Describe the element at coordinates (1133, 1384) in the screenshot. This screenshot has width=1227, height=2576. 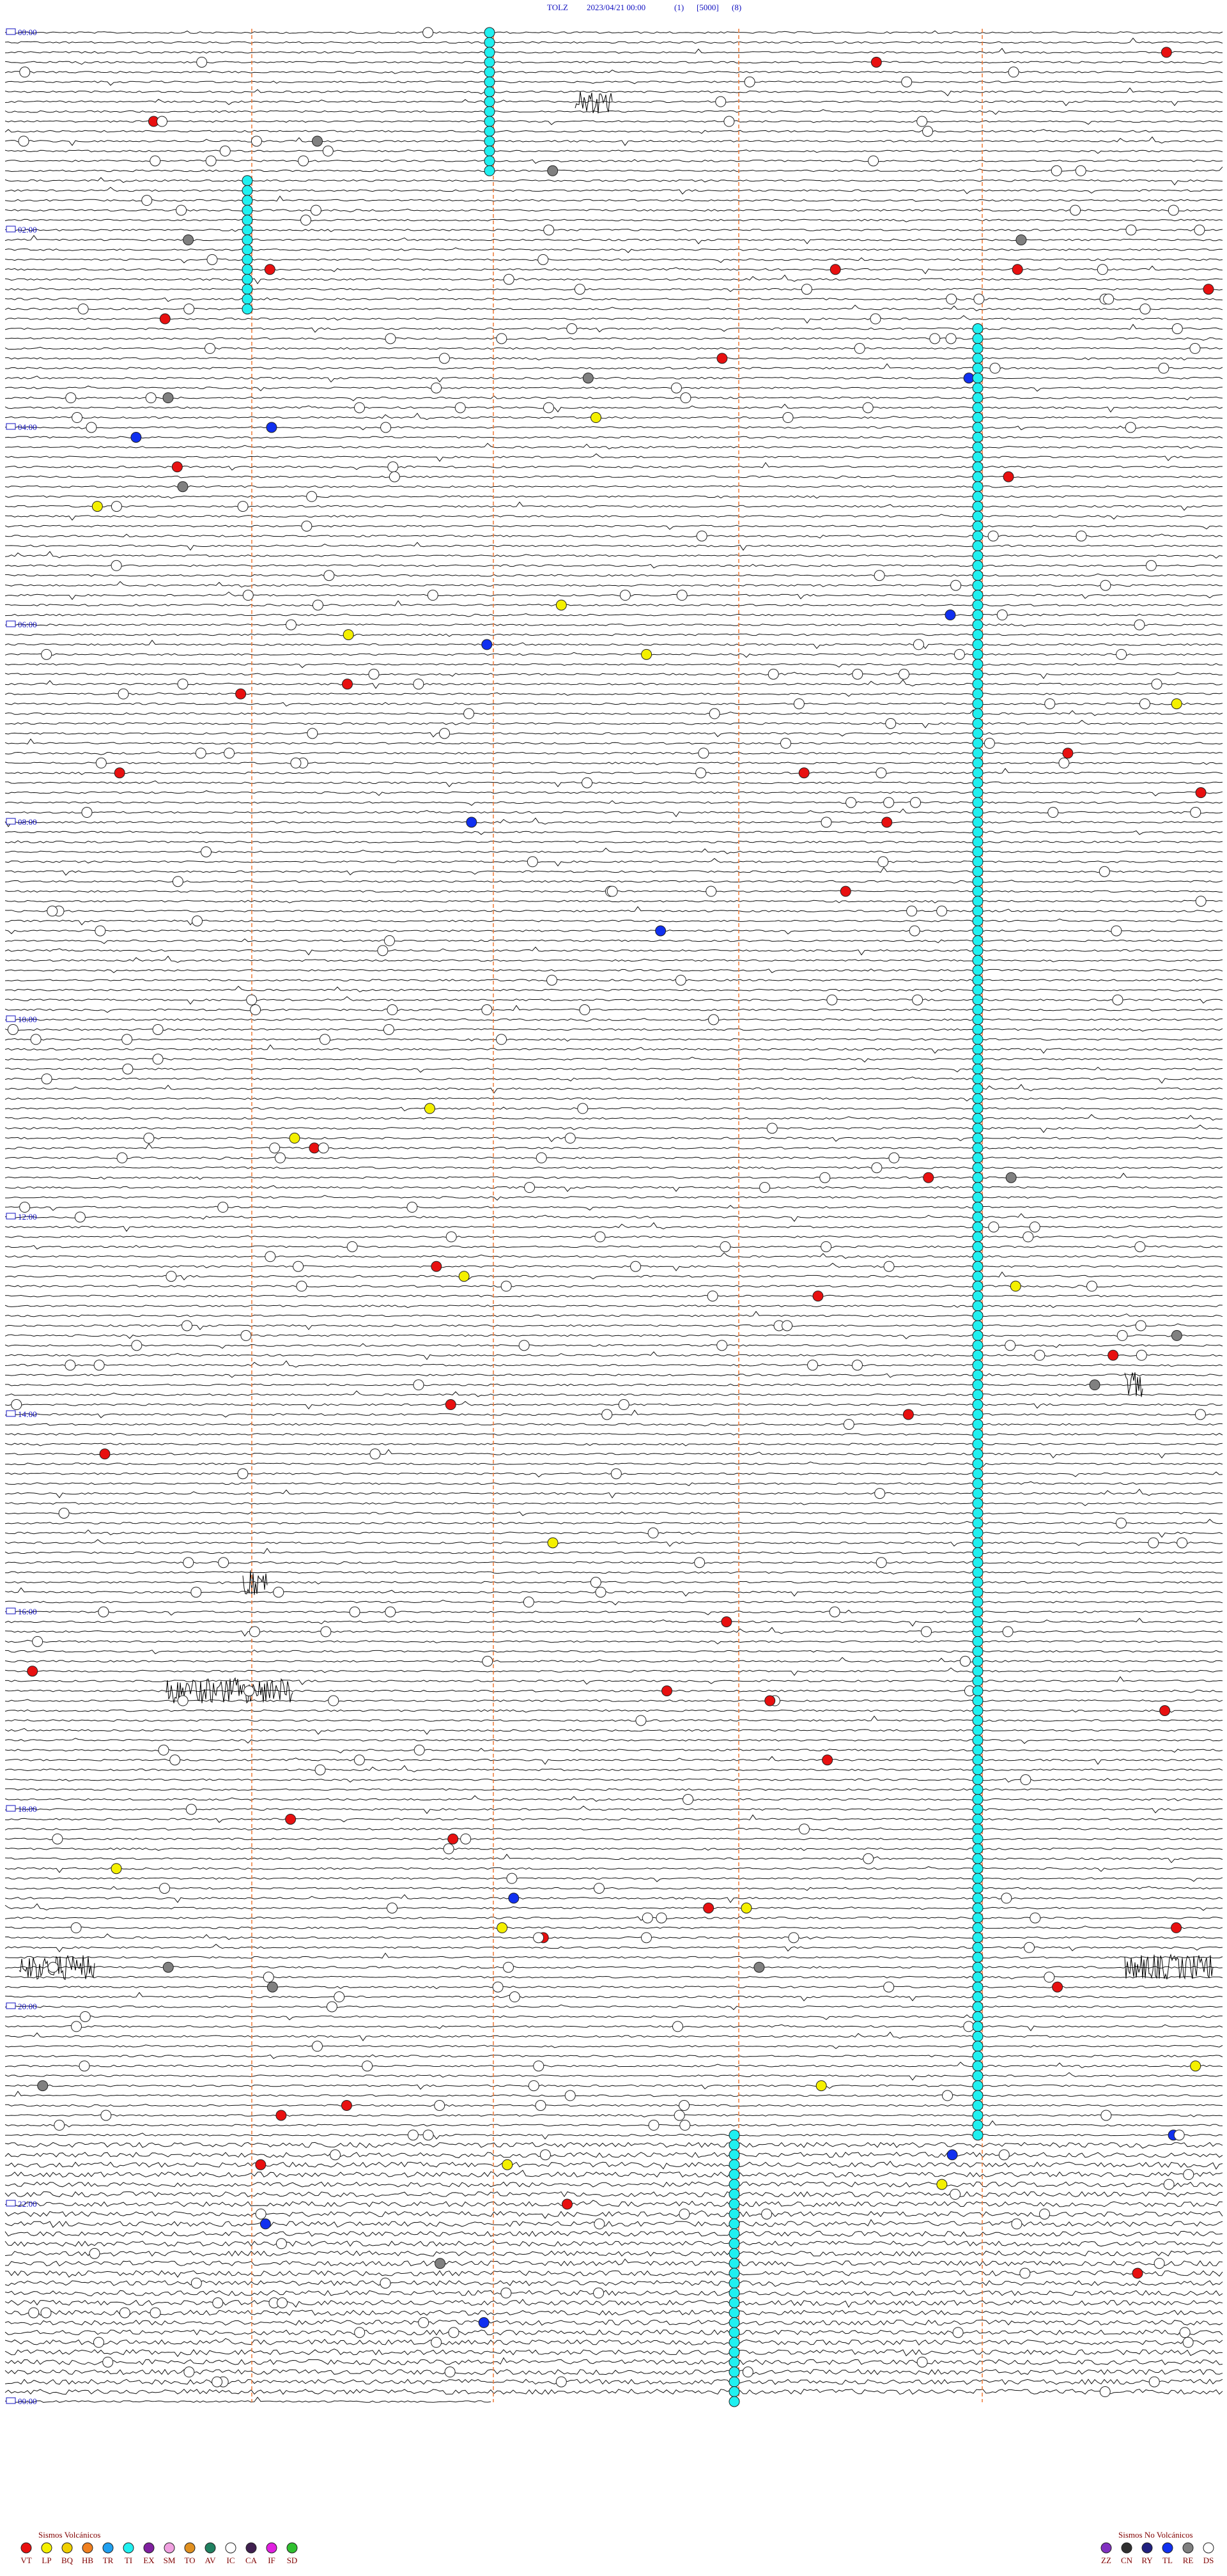
I see `burst` at that location.